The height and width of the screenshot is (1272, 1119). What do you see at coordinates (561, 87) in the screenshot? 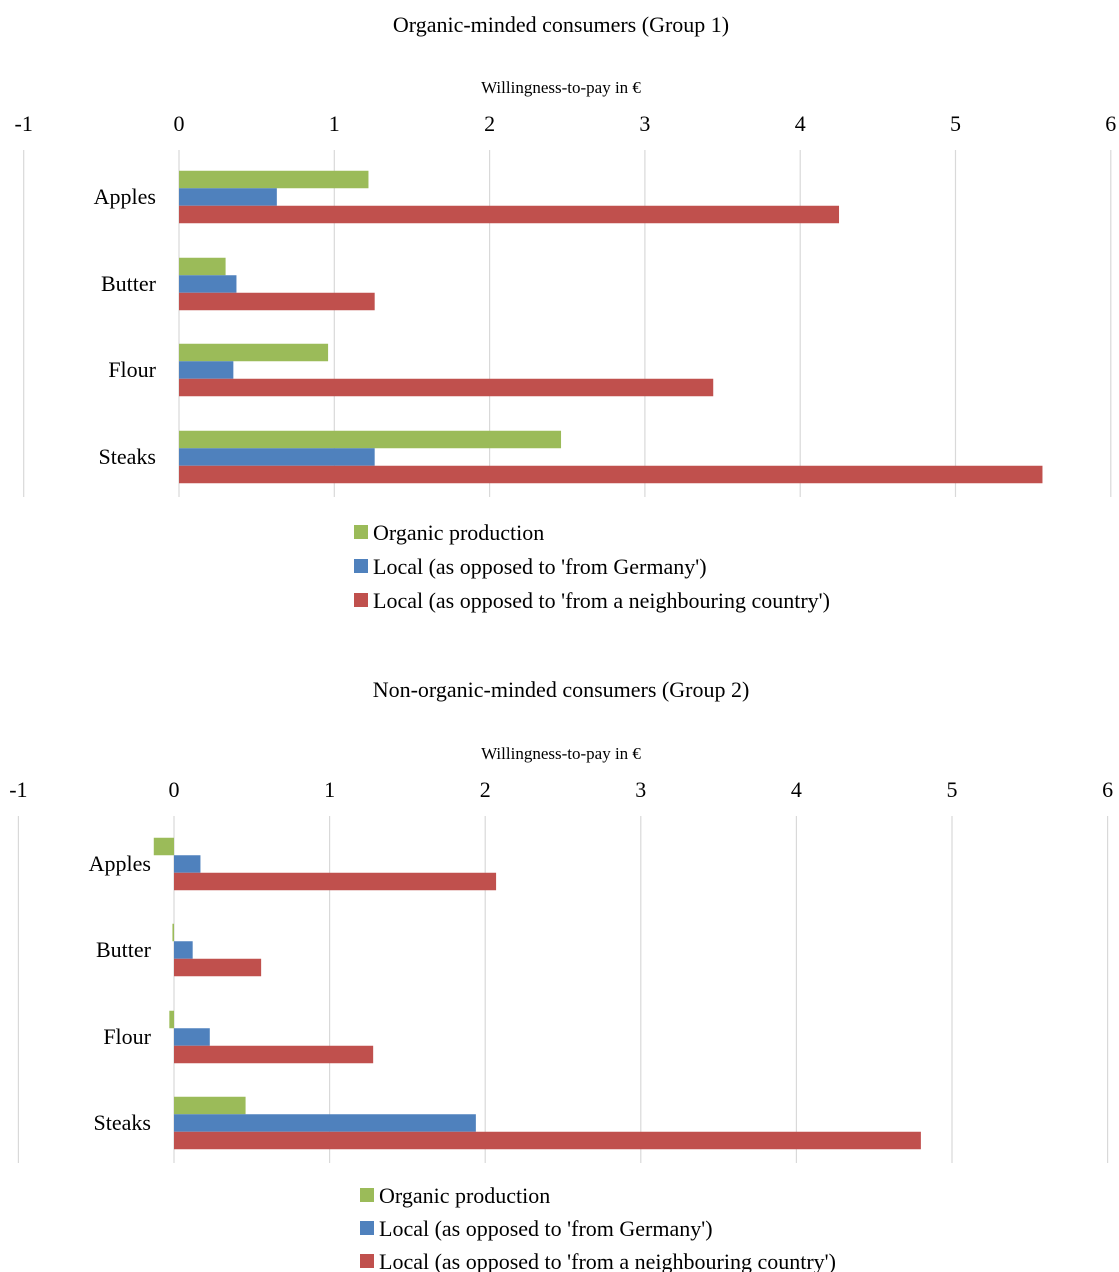
I see `chart-1-x-axis-title: Willingness-to-pay in €` at bounding box center [561, 87].